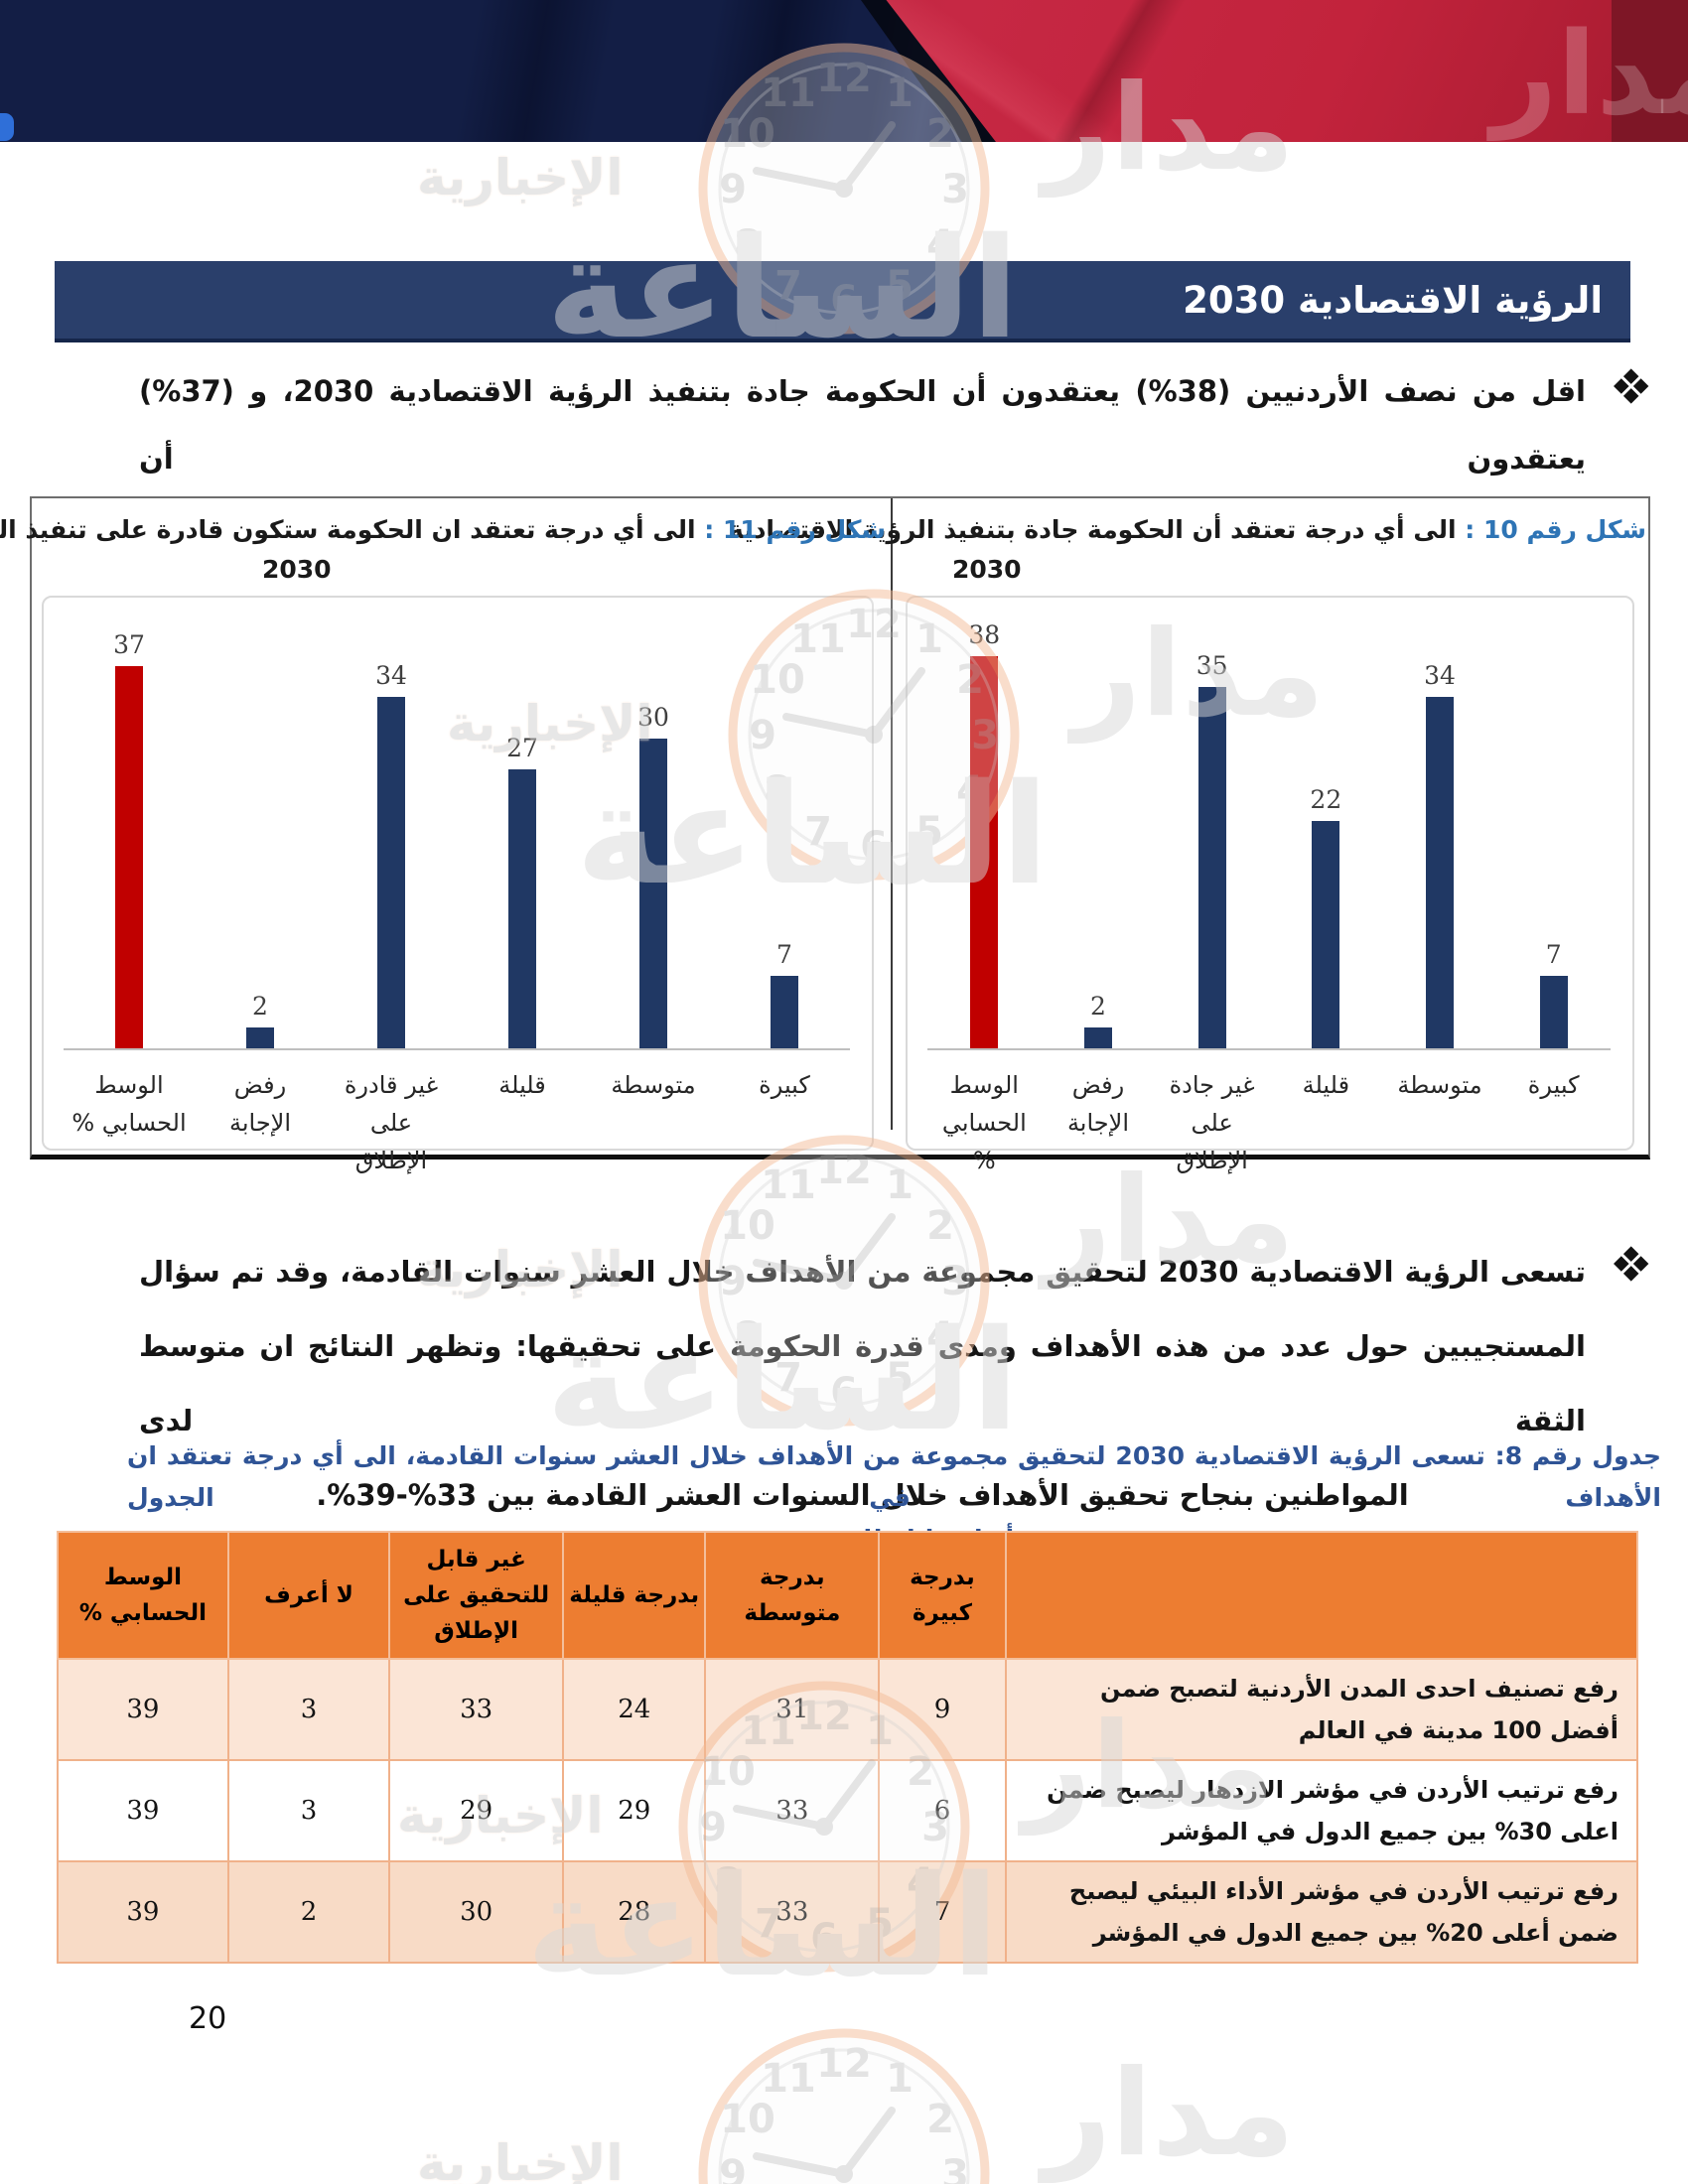 The width and height of the screenshot is (1688, 2184). Describe the element at coordinates (1631, 386) in the screenshot. I see `bullet-diamond-icon` at that location.